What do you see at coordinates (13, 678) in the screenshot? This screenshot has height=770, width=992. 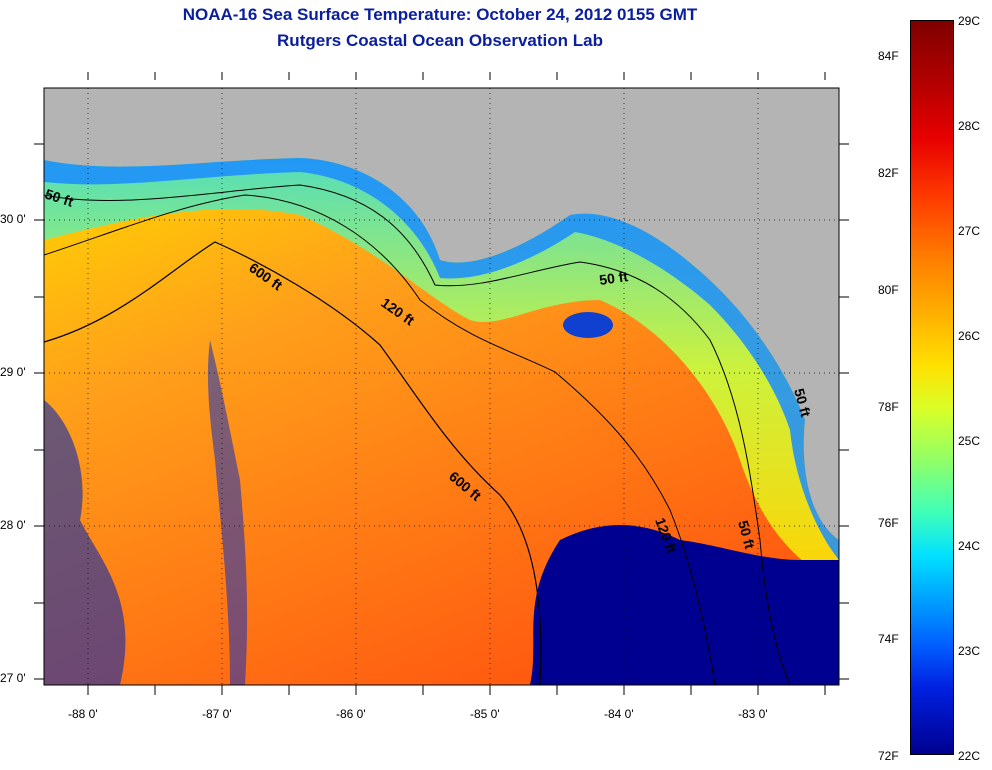 I see `latitude-label: 27 0'` at bounding box center [13, 678].